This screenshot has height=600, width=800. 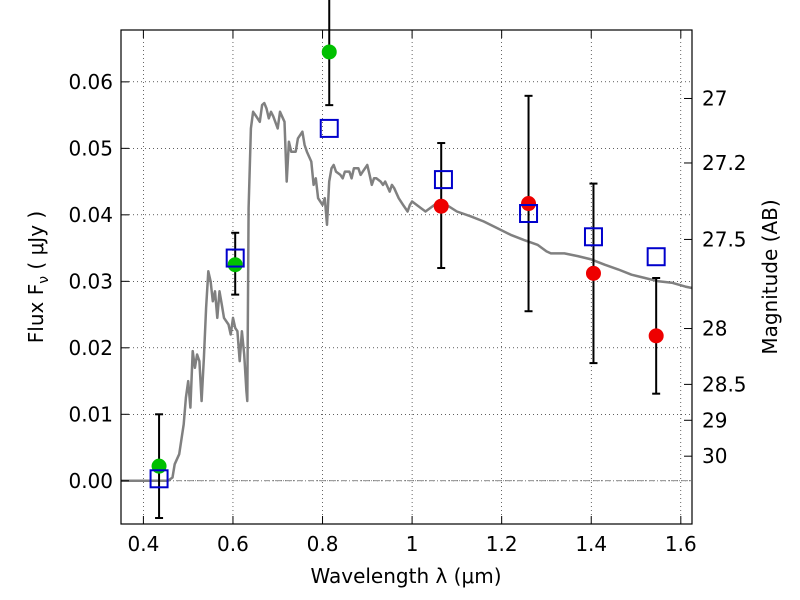 I want to click on y-axis-label-main: Flux F, so click(x=36, y=313).